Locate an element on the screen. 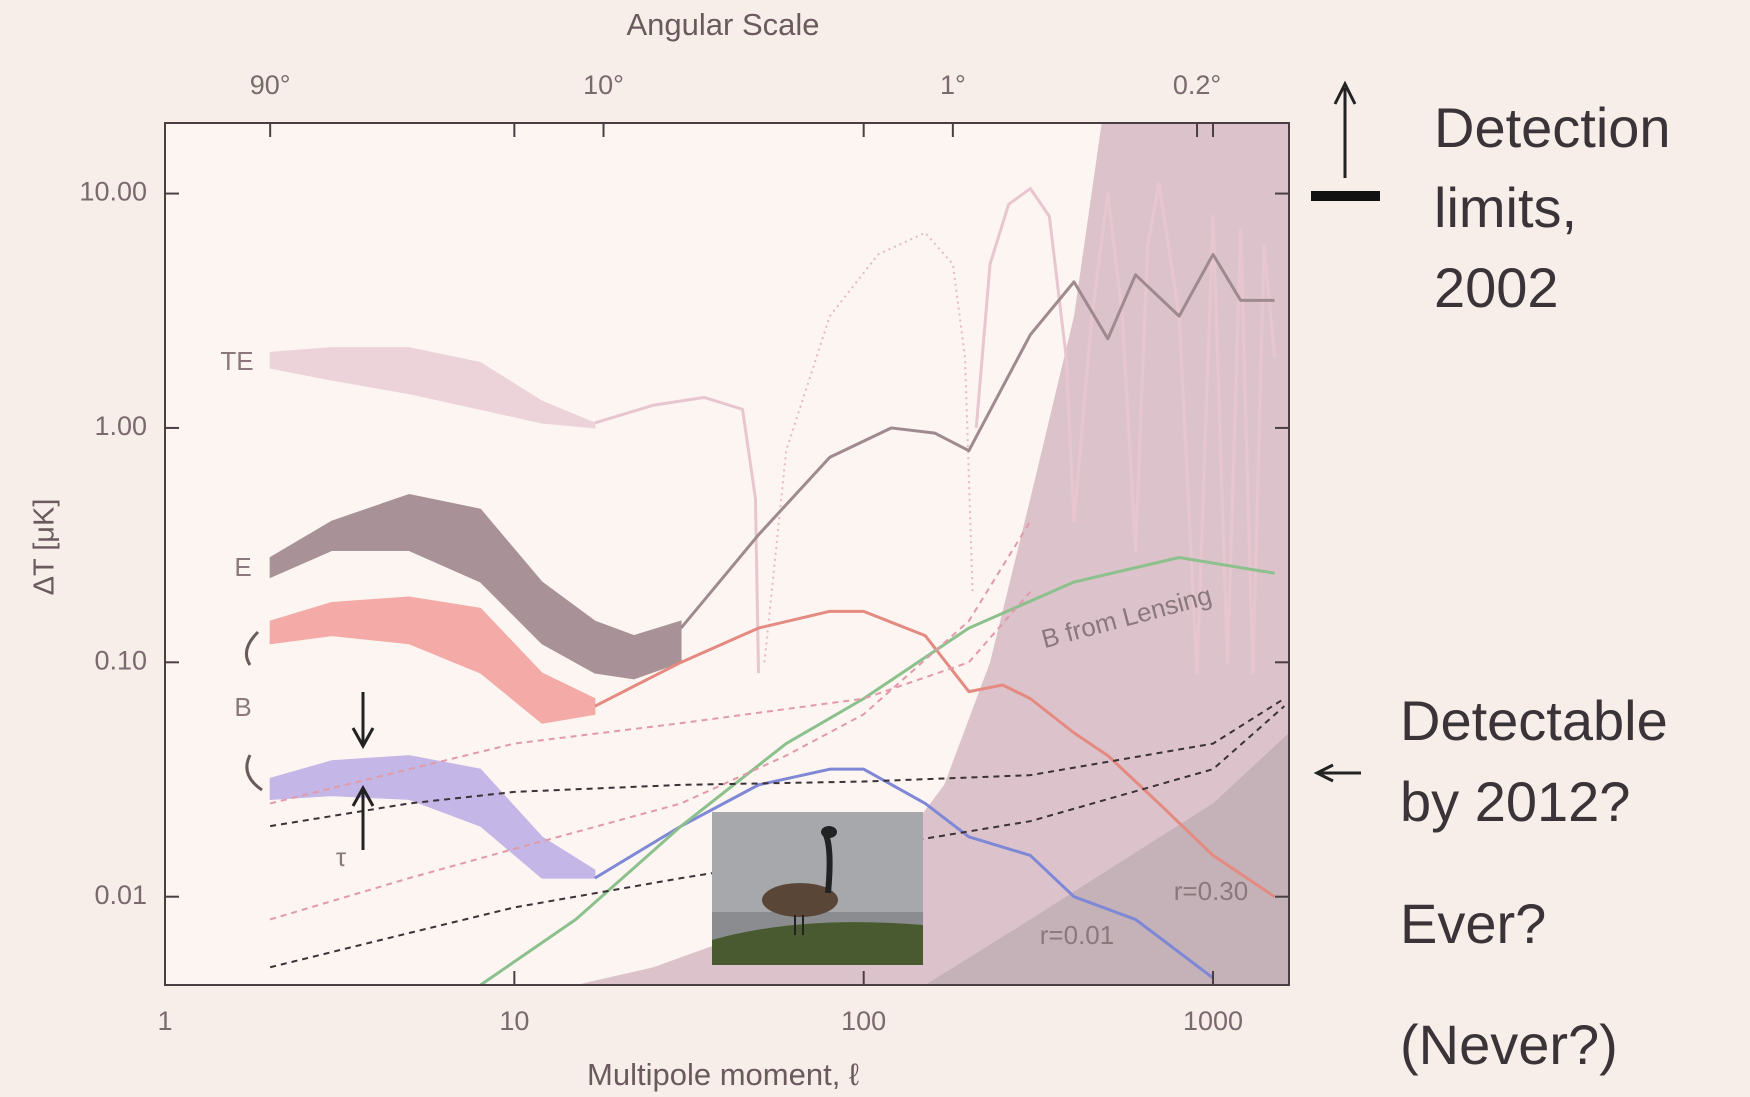  side-note: 2002 is located at coordinates (1496, 287).